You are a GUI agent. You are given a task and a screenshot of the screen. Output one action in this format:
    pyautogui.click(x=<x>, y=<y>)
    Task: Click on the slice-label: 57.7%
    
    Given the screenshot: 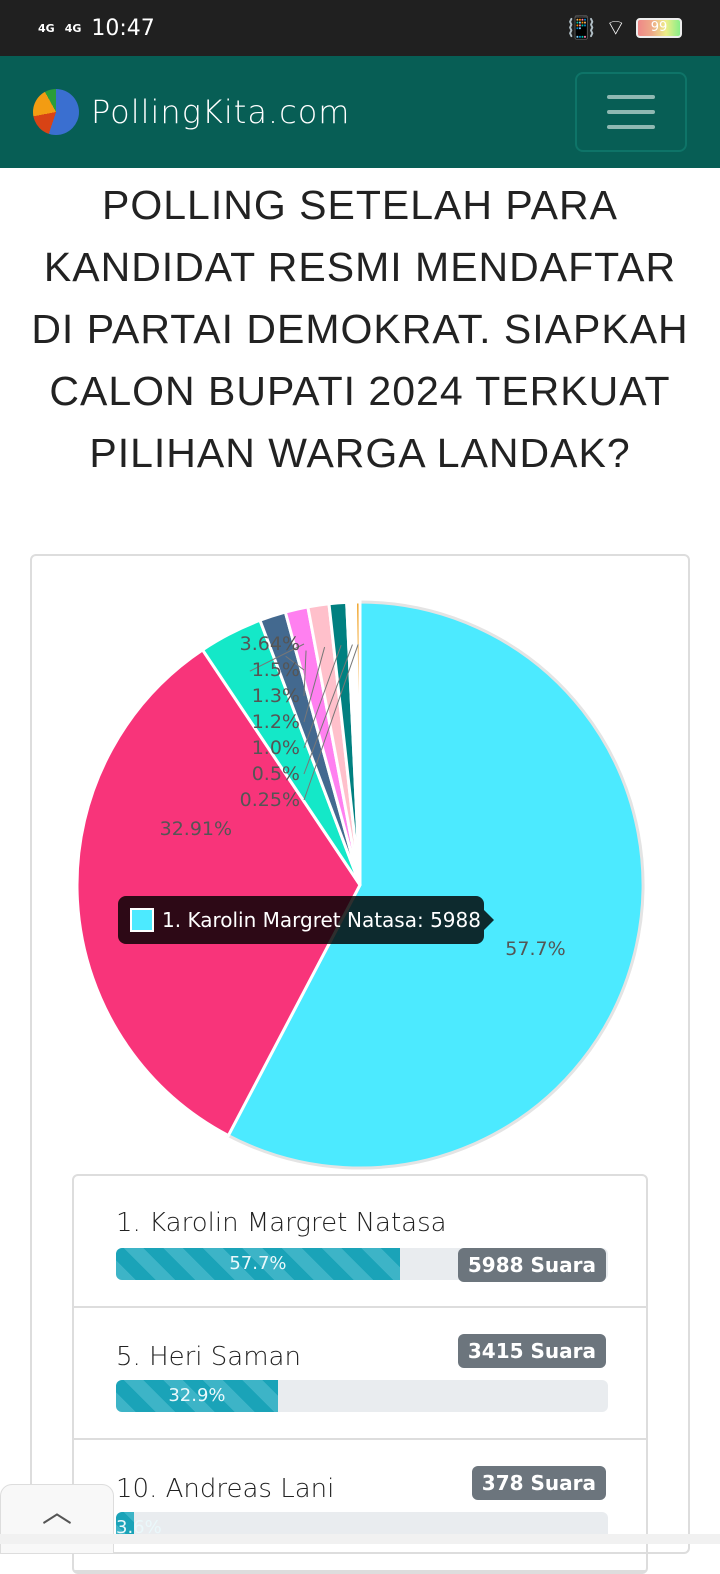 What is the action you would take?
    pyautogui.click(x=535, y=949)
    